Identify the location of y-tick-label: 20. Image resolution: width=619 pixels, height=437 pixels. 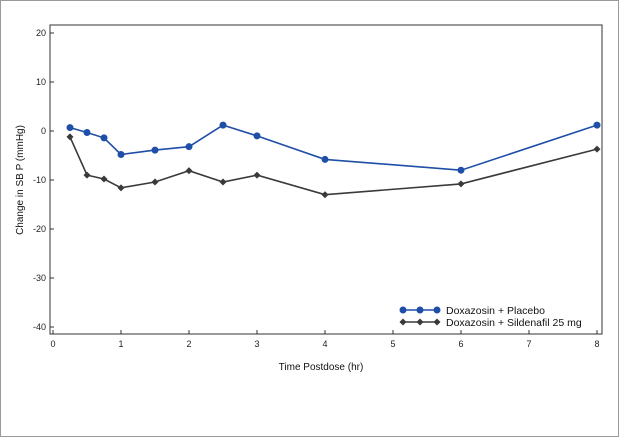
(41, 33).